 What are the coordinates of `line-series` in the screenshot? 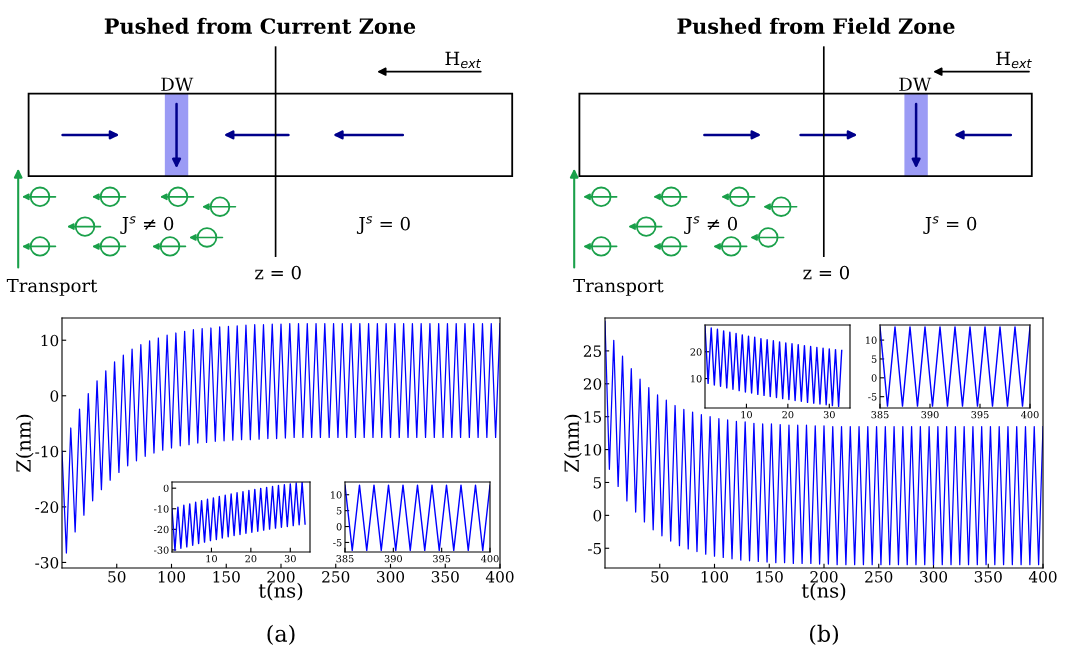 It's located at (281, 438).